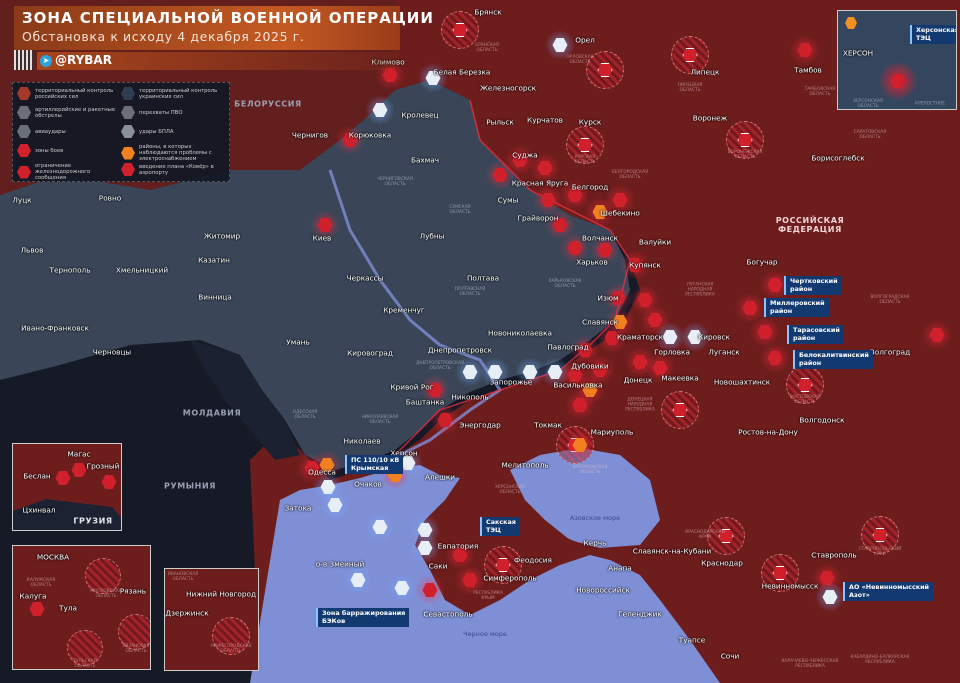 Image resolution: width=960 pixels, height=683 pixels. What do you see at coordinates (370, 135) in the screenshot?
I see `city-label-13: Корюковка` at bounding box center [370, 135].